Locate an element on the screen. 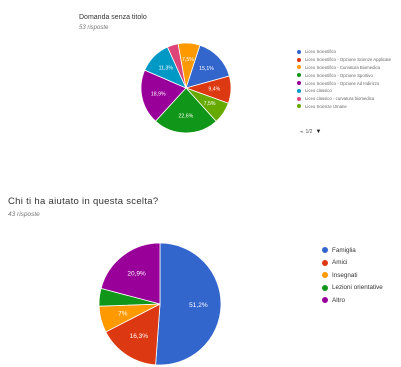  legend-label: Amici is located at coordinates (340, 263).